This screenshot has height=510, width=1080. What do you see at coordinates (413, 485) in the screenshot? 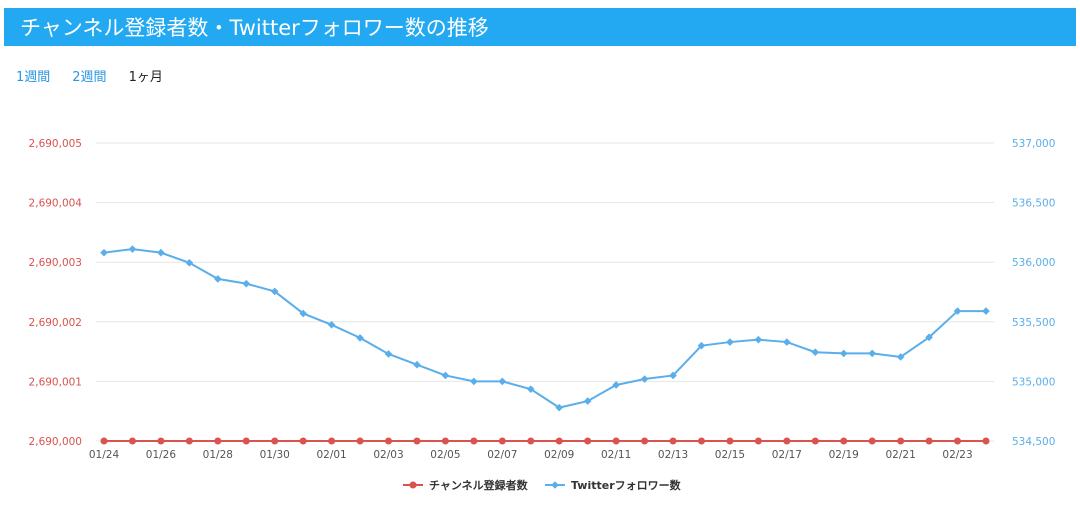
I see `legend-subscribers-marker` at bounding box center [413, 485].